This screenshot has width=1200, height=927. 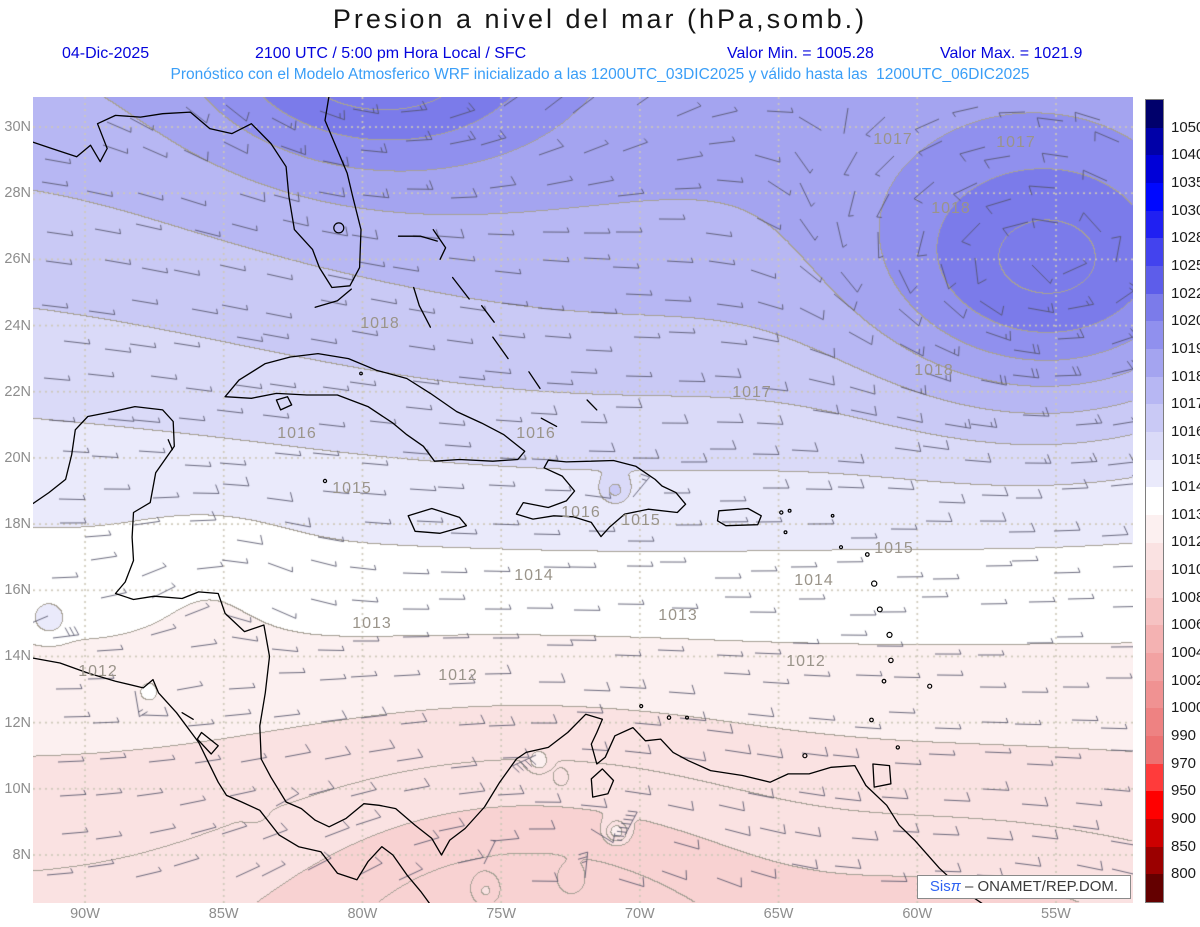 What do you see at coordinates (1185, 459) in the screenshot?
I see `colorbar-tick-label: 1015` at bounding box center [1185, 459].